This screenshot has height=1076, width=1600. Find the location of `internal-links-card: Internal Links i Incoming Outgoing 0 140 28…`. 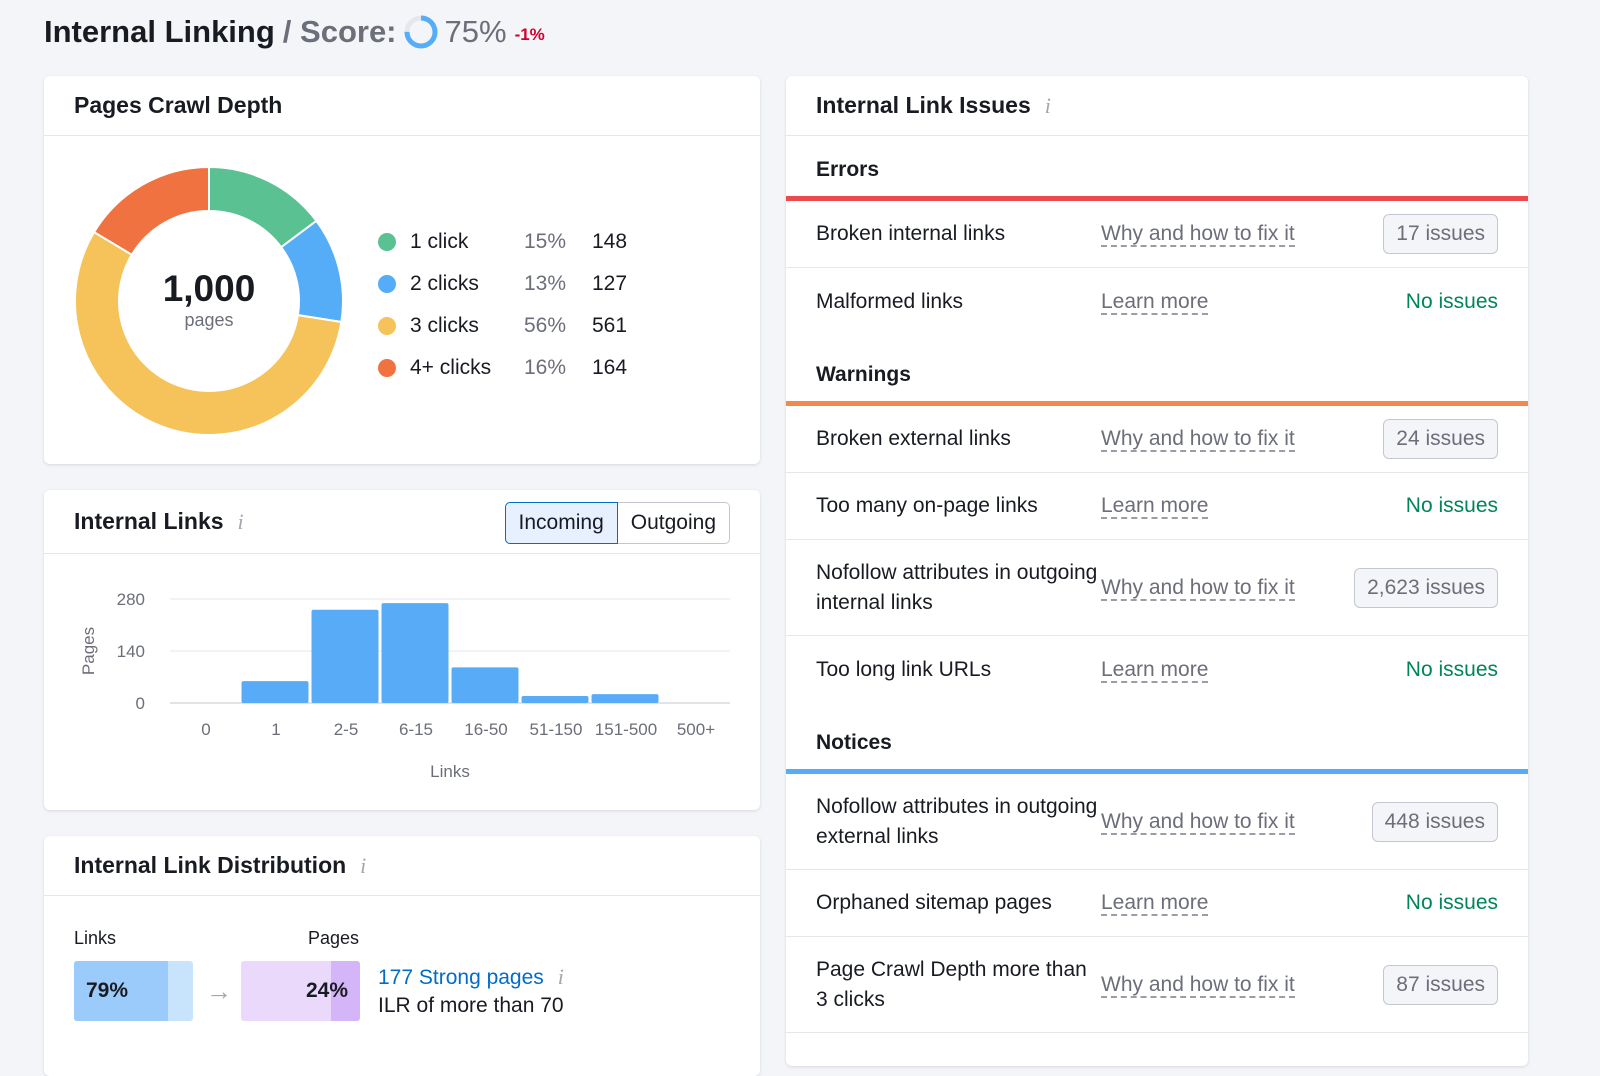

internal-links-card: Internal Links i Incoming Outgoing 0 140 28… is located at coordinates (402, 650).